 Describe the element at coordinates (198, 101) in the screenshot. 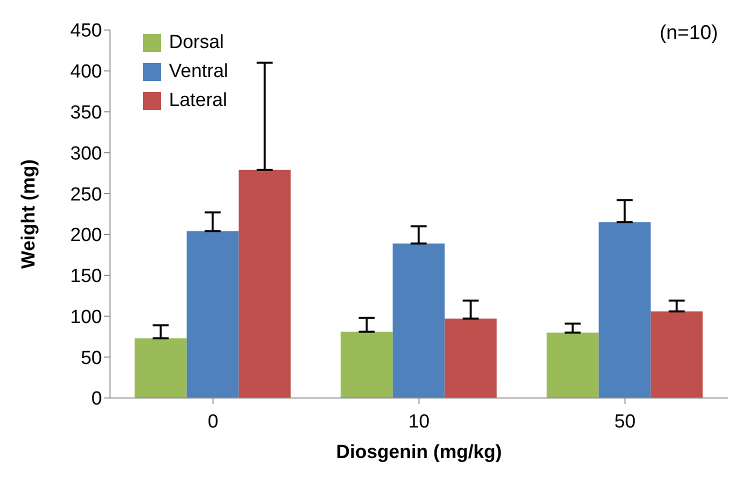

I see `legend-label: Lateral` at that location.